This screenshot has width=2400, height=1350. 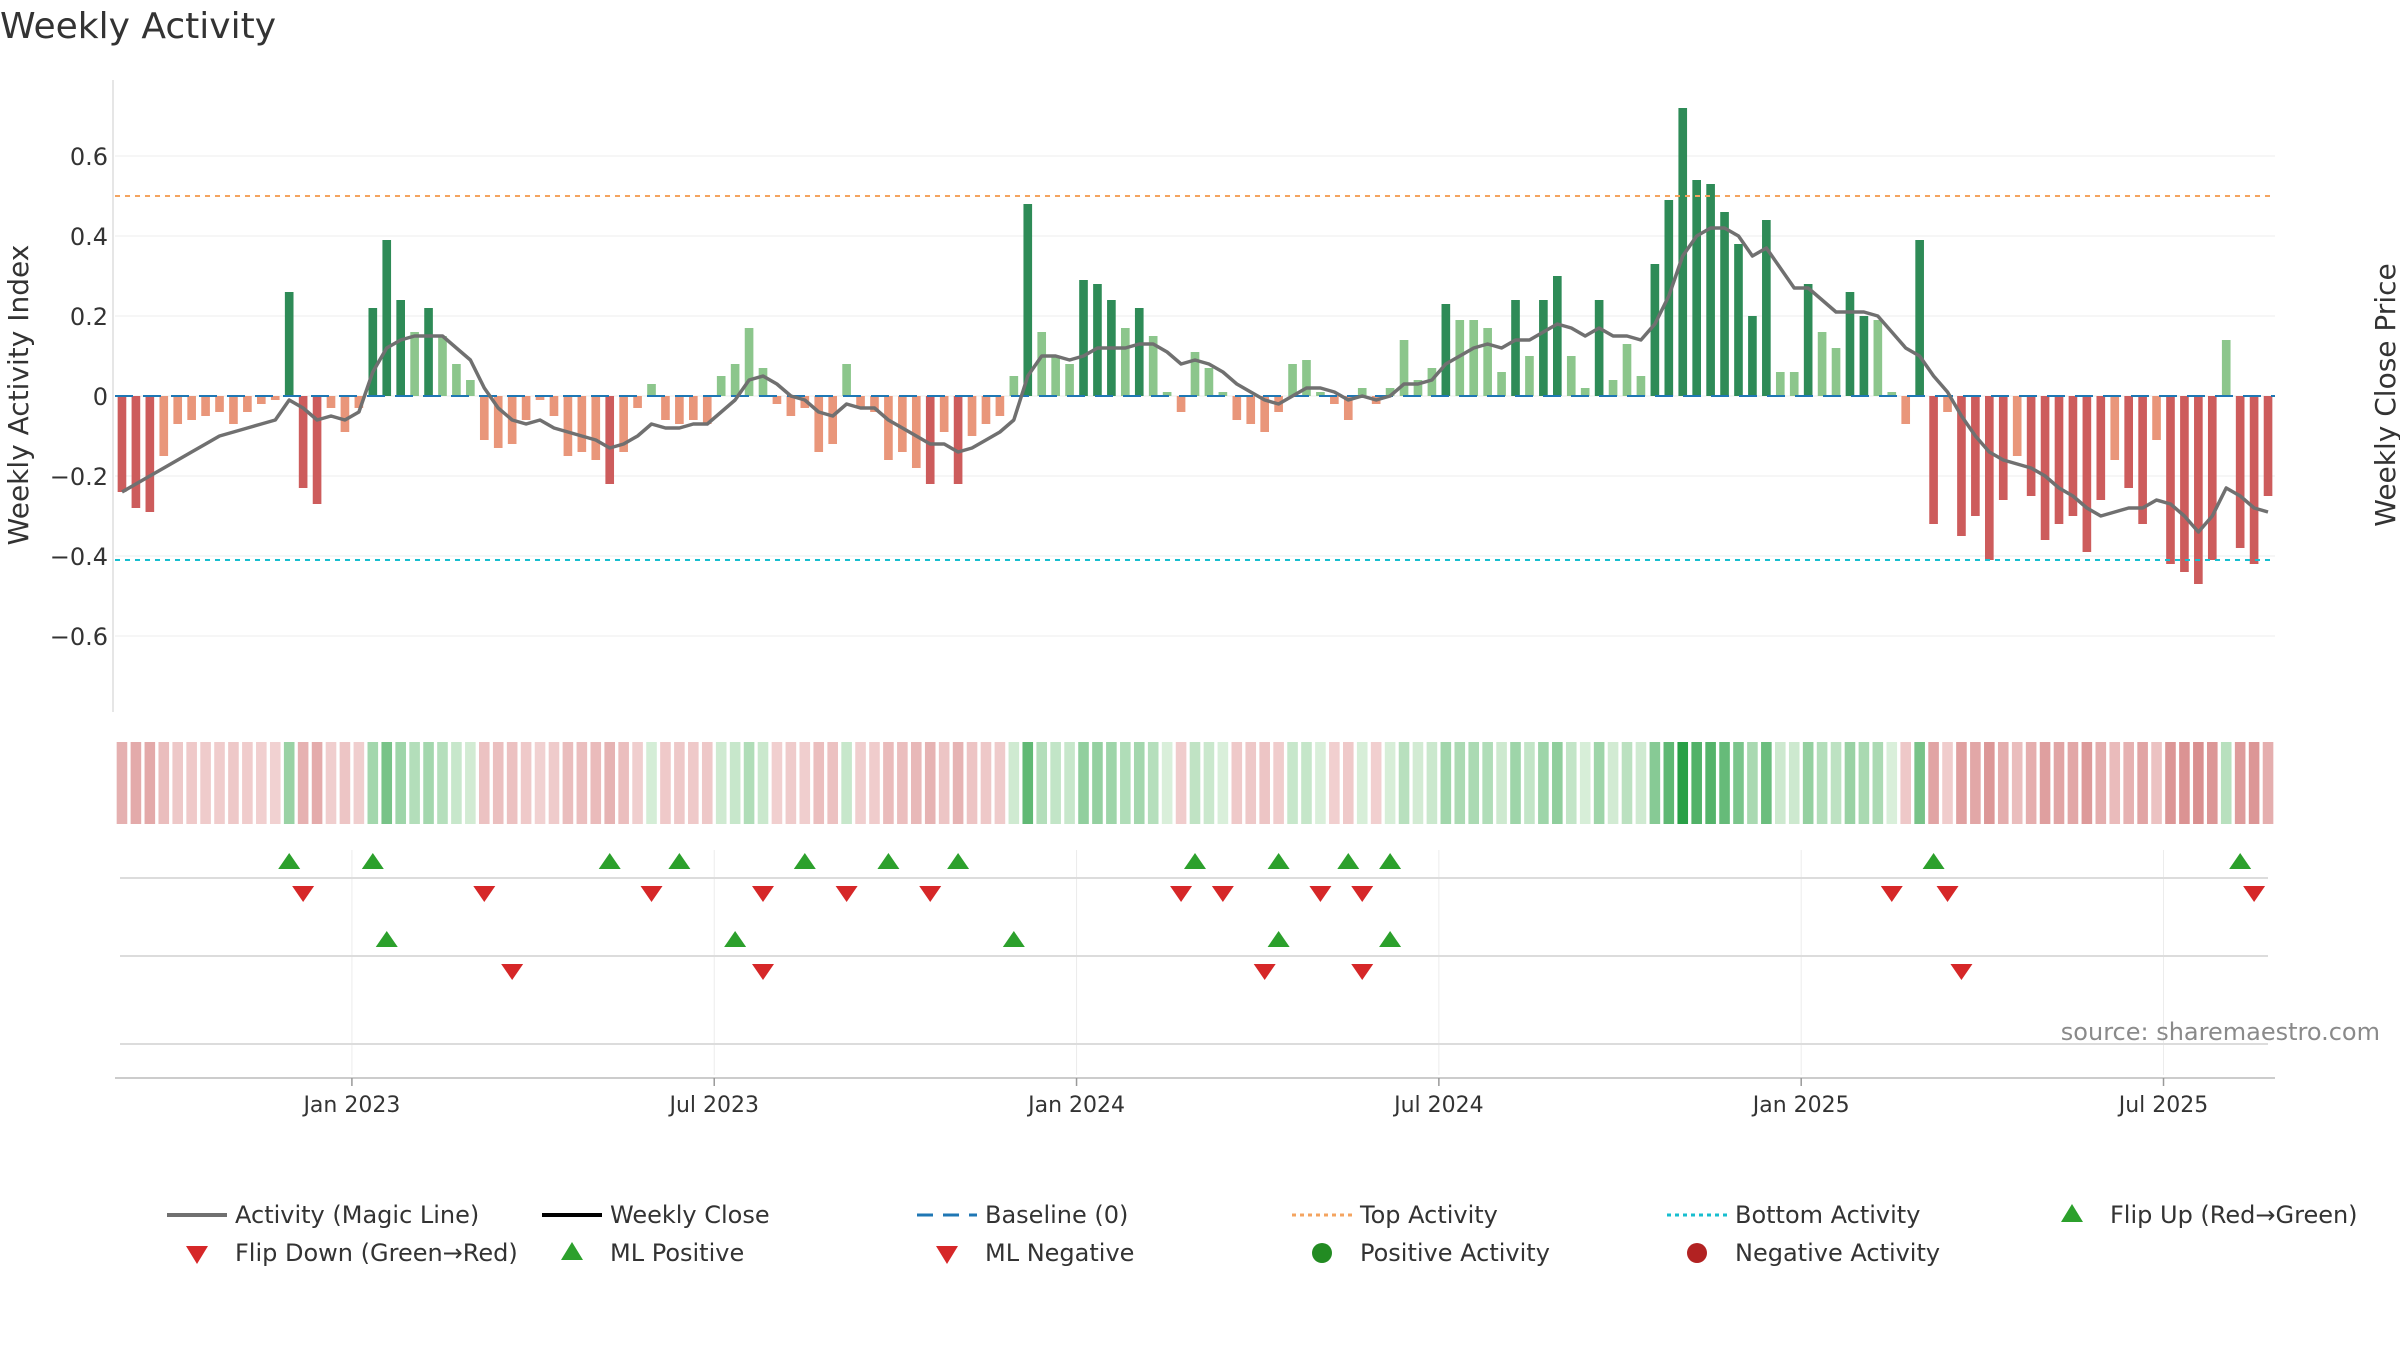 What do you see at coordinates (2072, 1213) in the screenshot?
I see `triangle-up-icon` at bounding box center [2072, 1213].